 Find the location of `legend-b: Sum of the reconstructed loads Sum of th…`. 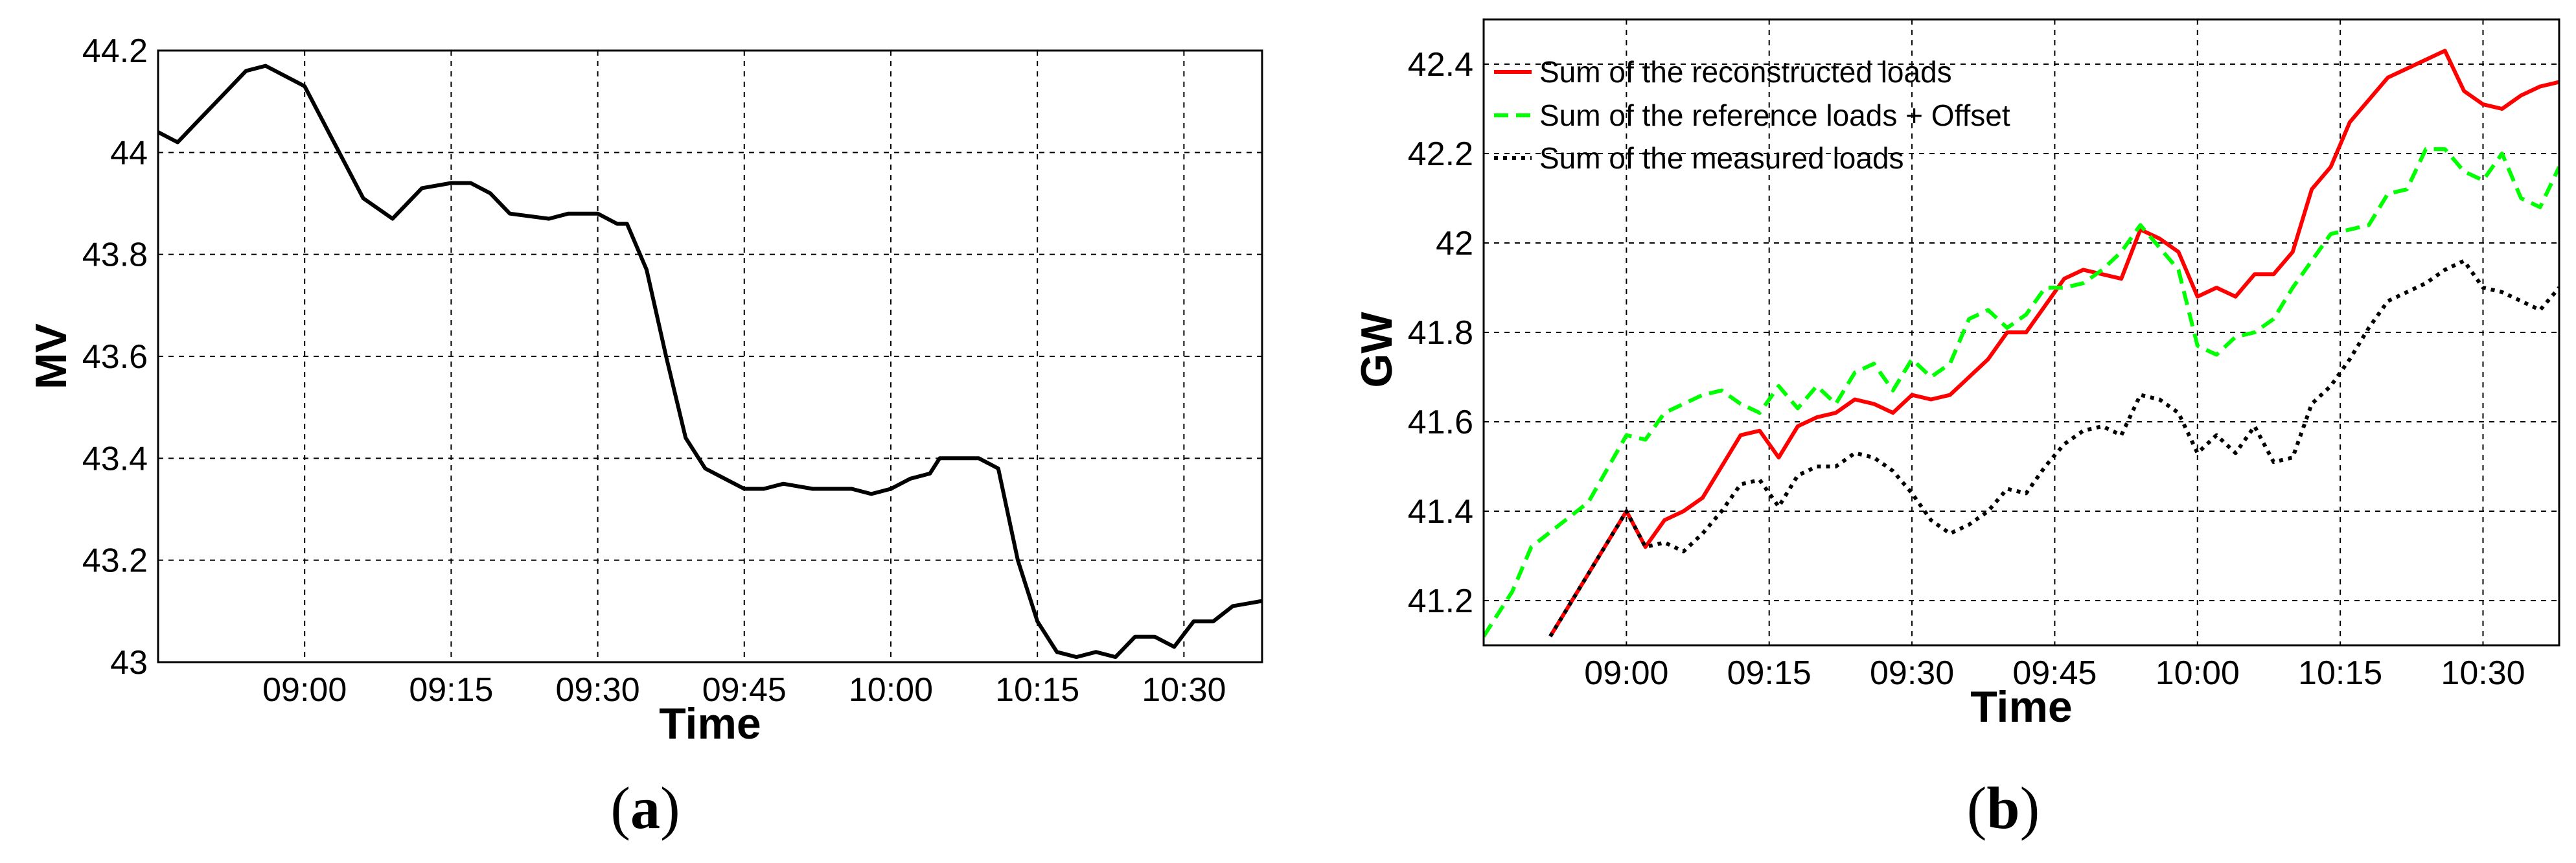

legend-b: Sum of the reconstructed loads Sum of th… is located at coordinates (1752, 115).